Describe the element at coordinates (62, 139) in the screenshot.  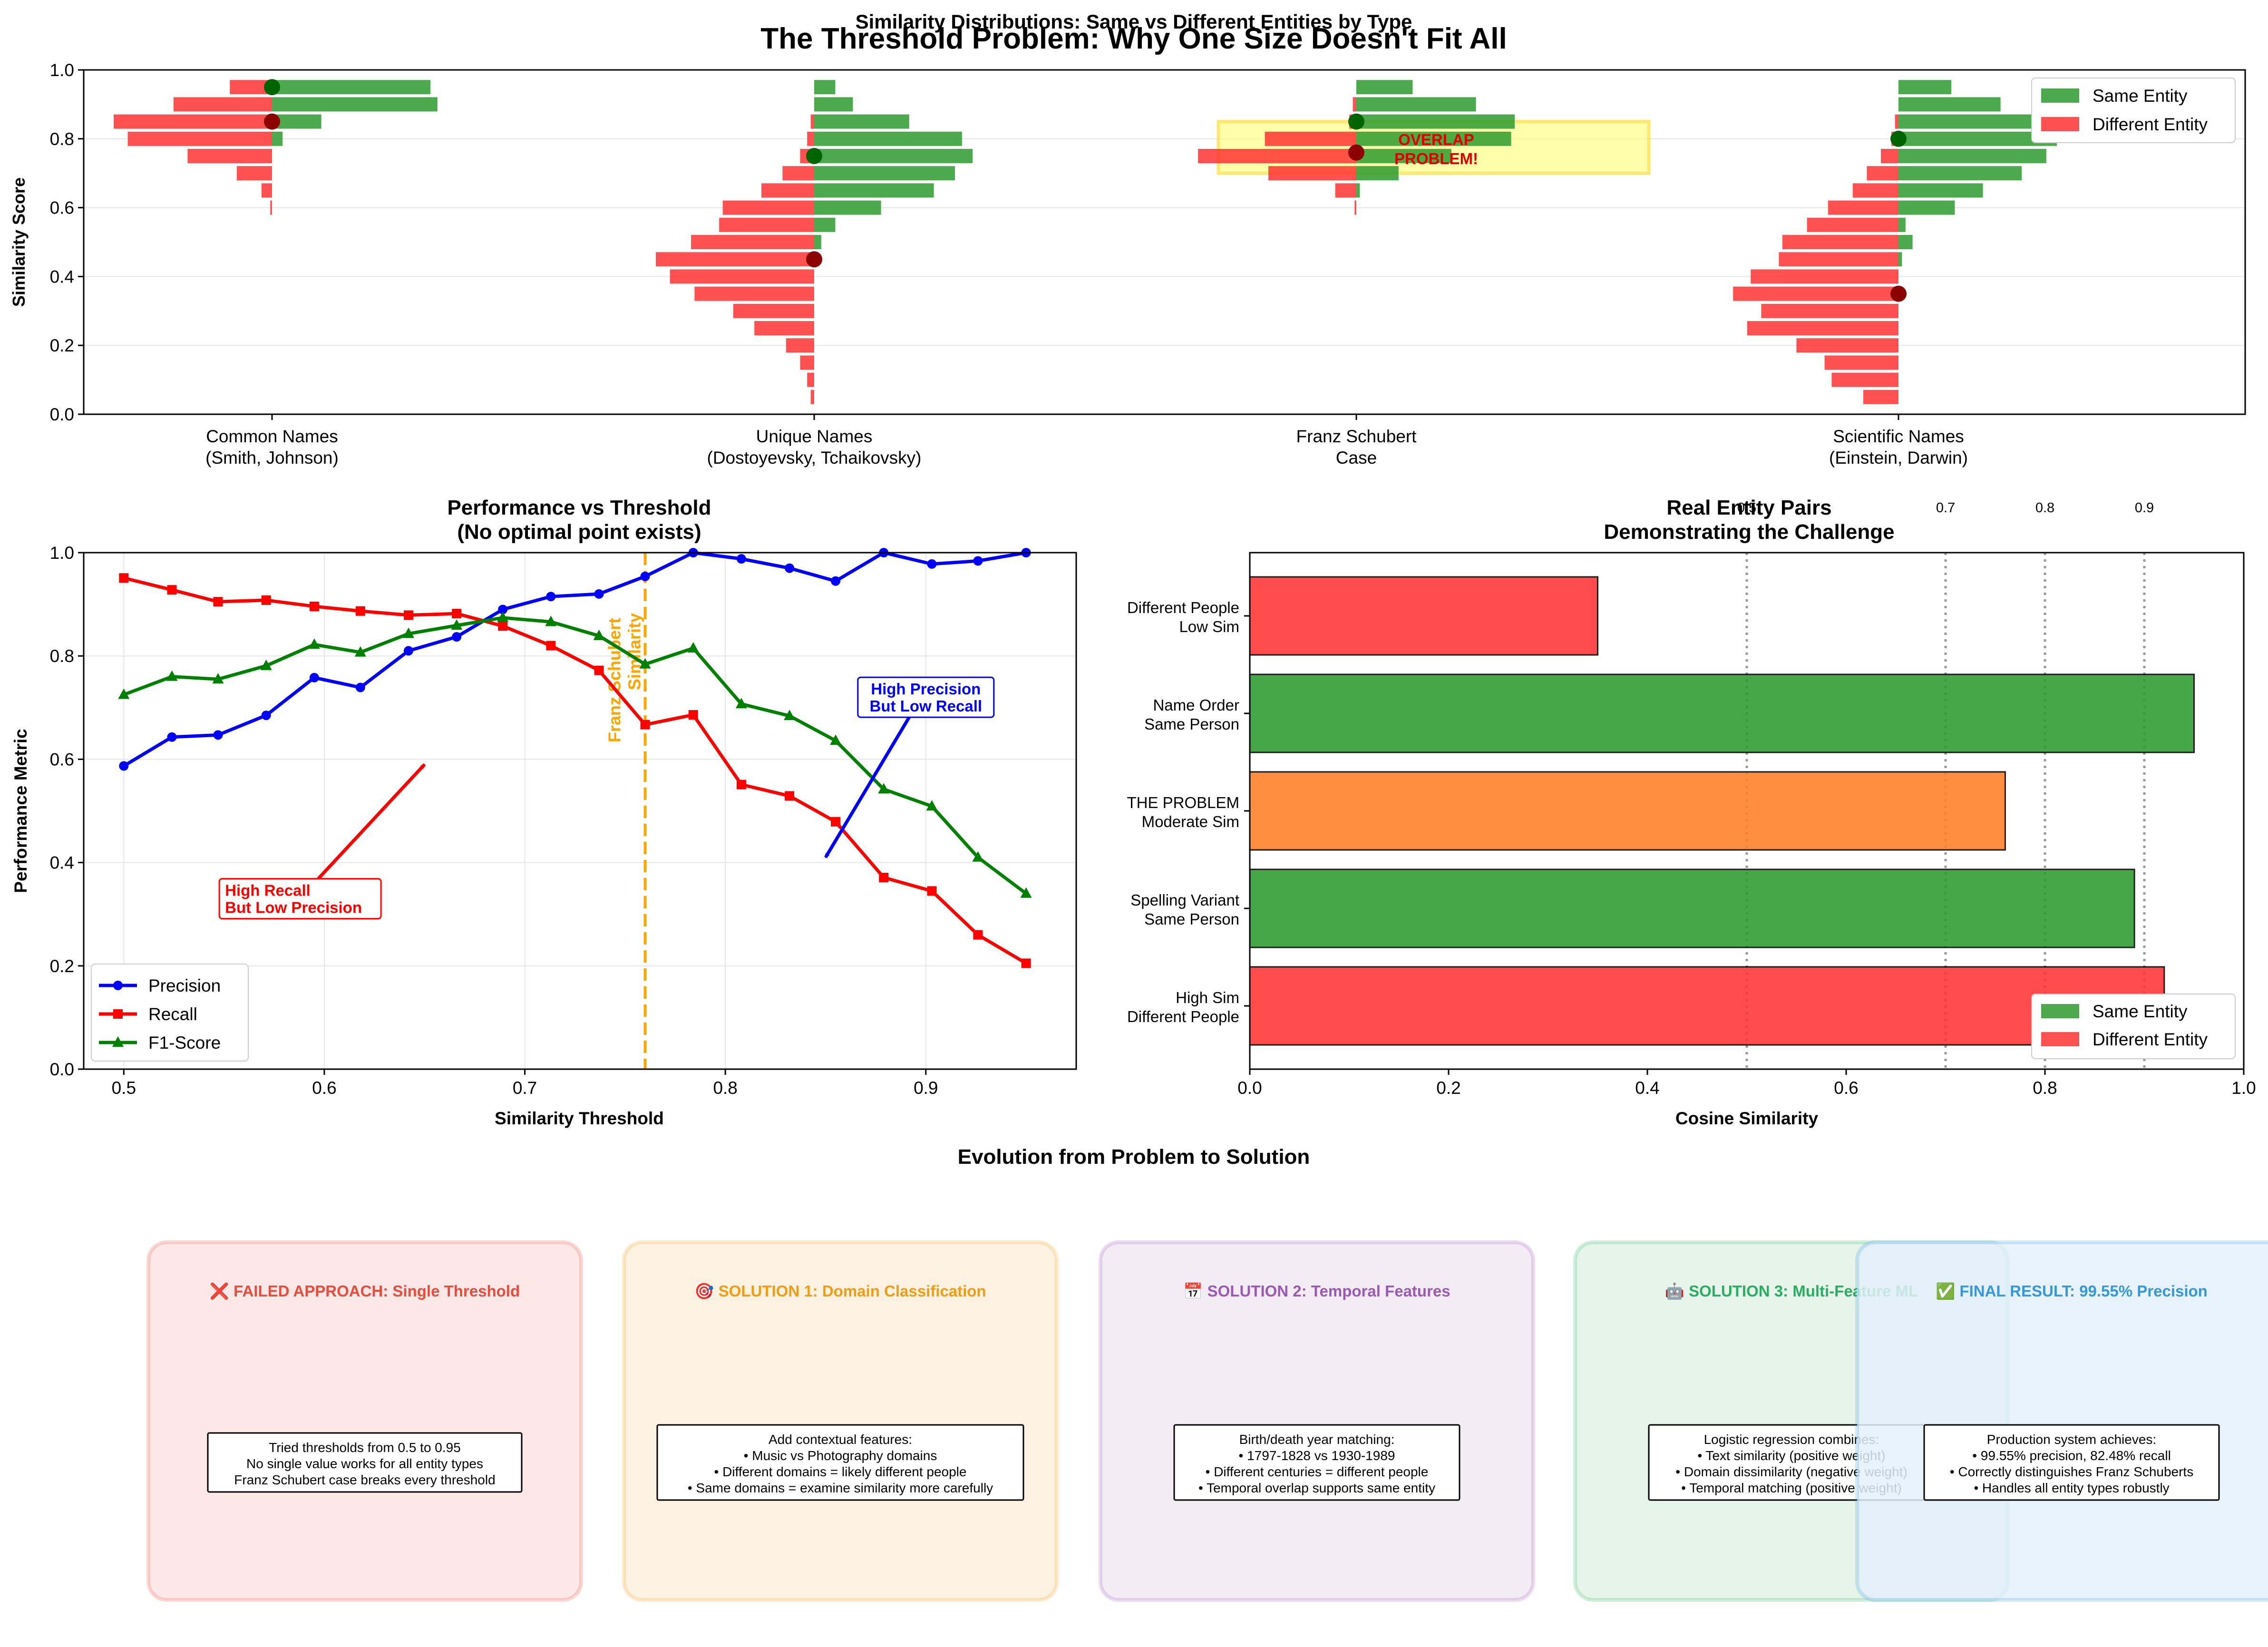
I see `distribution-y-tick-label: 0.8` at that location.